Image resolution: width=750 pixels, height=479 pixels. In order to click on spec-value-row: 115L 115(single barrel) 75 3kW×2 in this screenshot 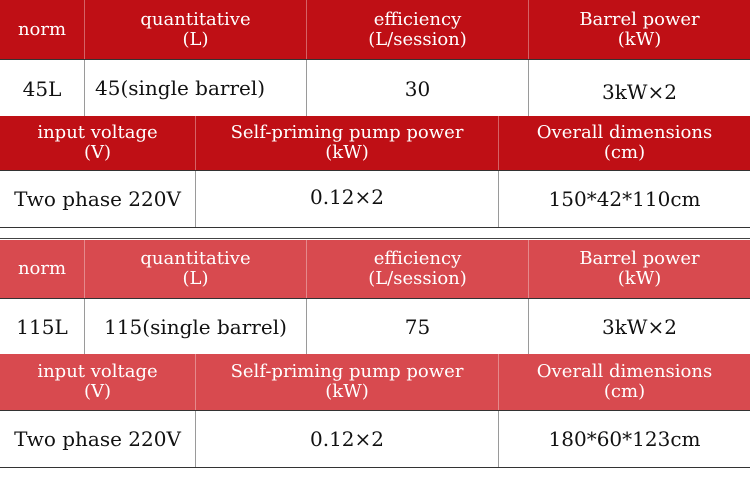, I will do `click(375, 327)`.